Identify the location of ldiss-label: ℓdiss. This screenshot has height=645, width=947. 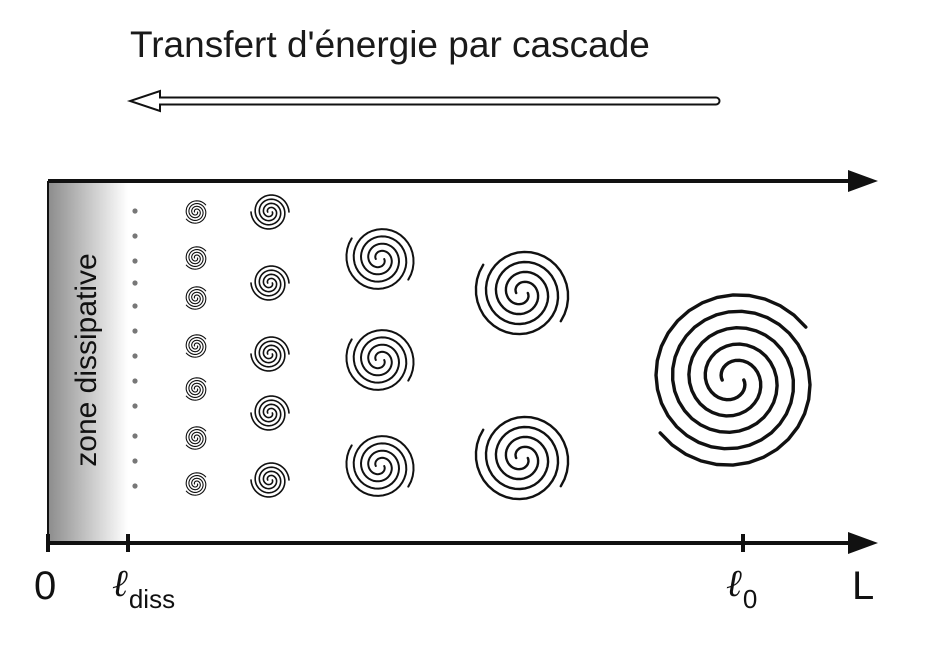
(143, 583).